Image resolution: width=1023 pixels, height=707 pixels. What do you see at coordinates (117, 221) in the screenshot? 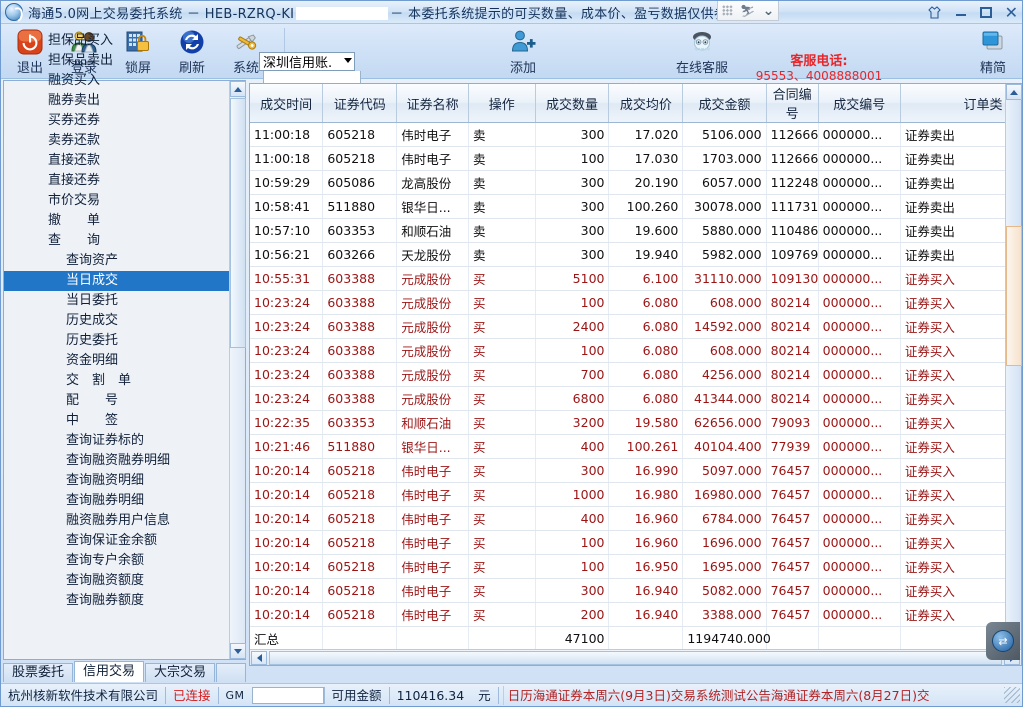
I see `sidebar-item-9: 撤 单` at bounding box center [117, 221].